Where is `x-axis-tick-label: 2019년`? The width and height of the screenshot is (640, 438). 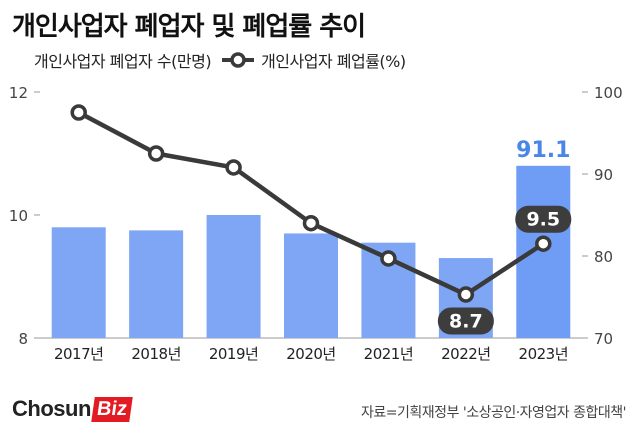 x-axis-tick-label: 2019년 is located at coordinates (233, 354).